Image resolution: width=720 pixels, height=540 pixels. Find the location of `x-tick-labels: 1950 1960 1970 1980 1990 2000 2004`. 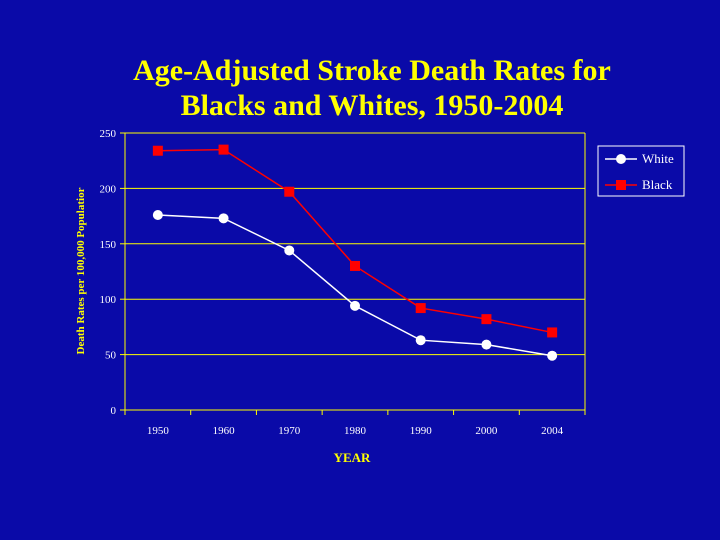

x-tick-labels: 1950 1960 1970 1980 1990 2000 2004 is located at coordinates (355, 431).